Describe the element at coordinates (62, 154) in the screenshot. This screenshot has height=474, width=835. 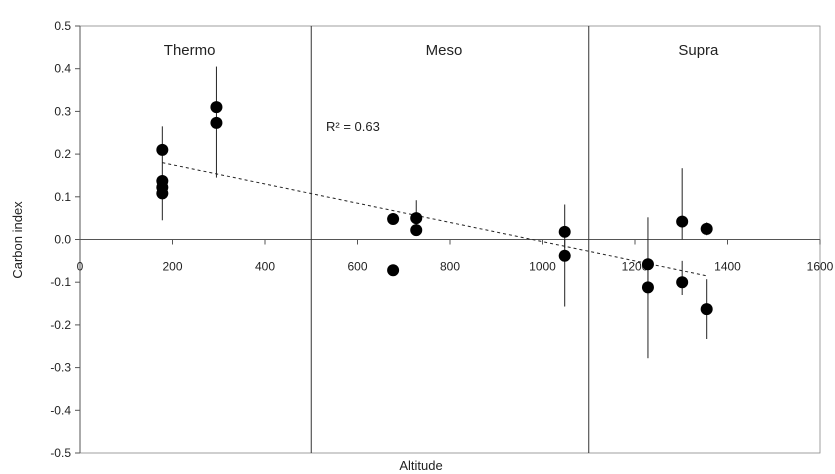
I see `y-tick-label: 0.2` at that location.